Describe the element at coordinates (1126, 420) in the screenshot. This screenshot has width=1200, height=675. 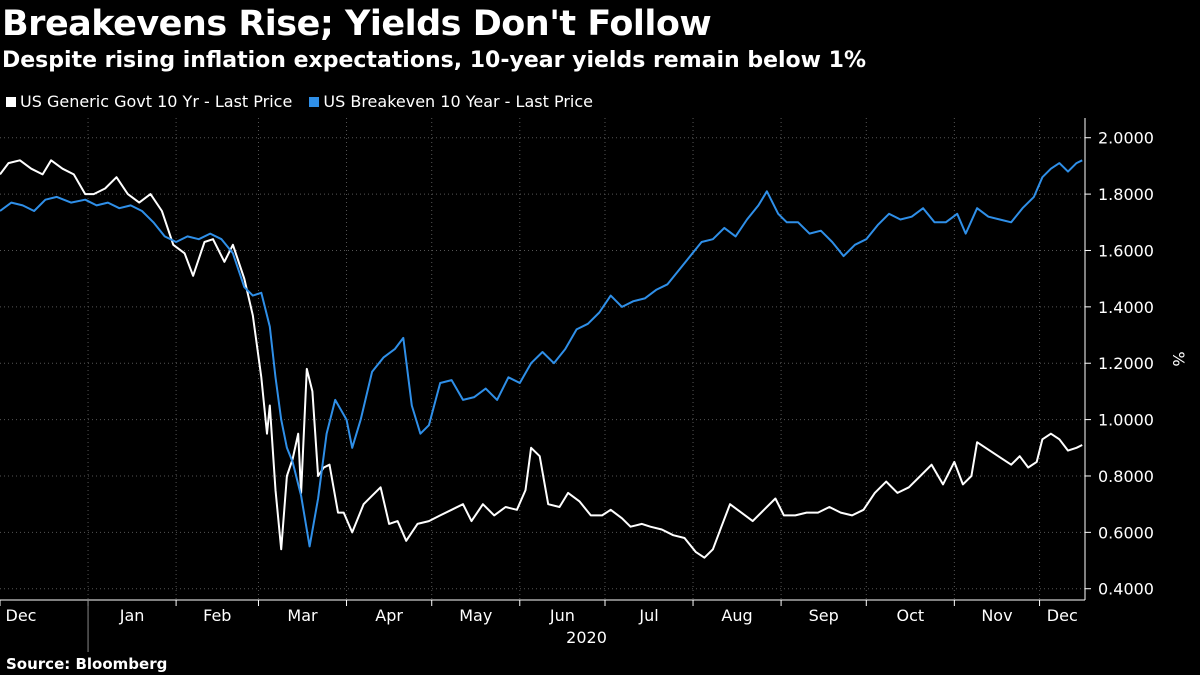
I see `y-tick-label: 1.0000` at that location.